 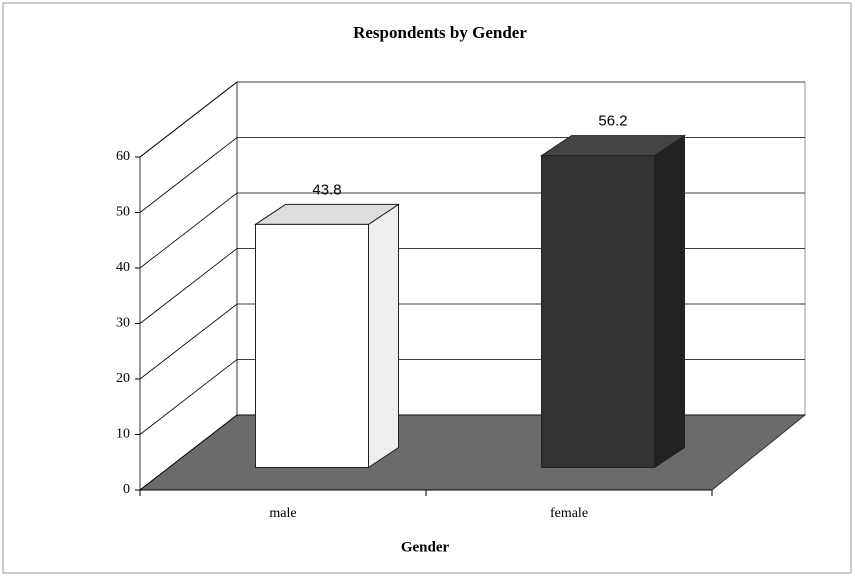 What do you see at coordinates (569, 513) in the screenshot?
I see `x-tick-label: female` at bounding box center [569, 513].